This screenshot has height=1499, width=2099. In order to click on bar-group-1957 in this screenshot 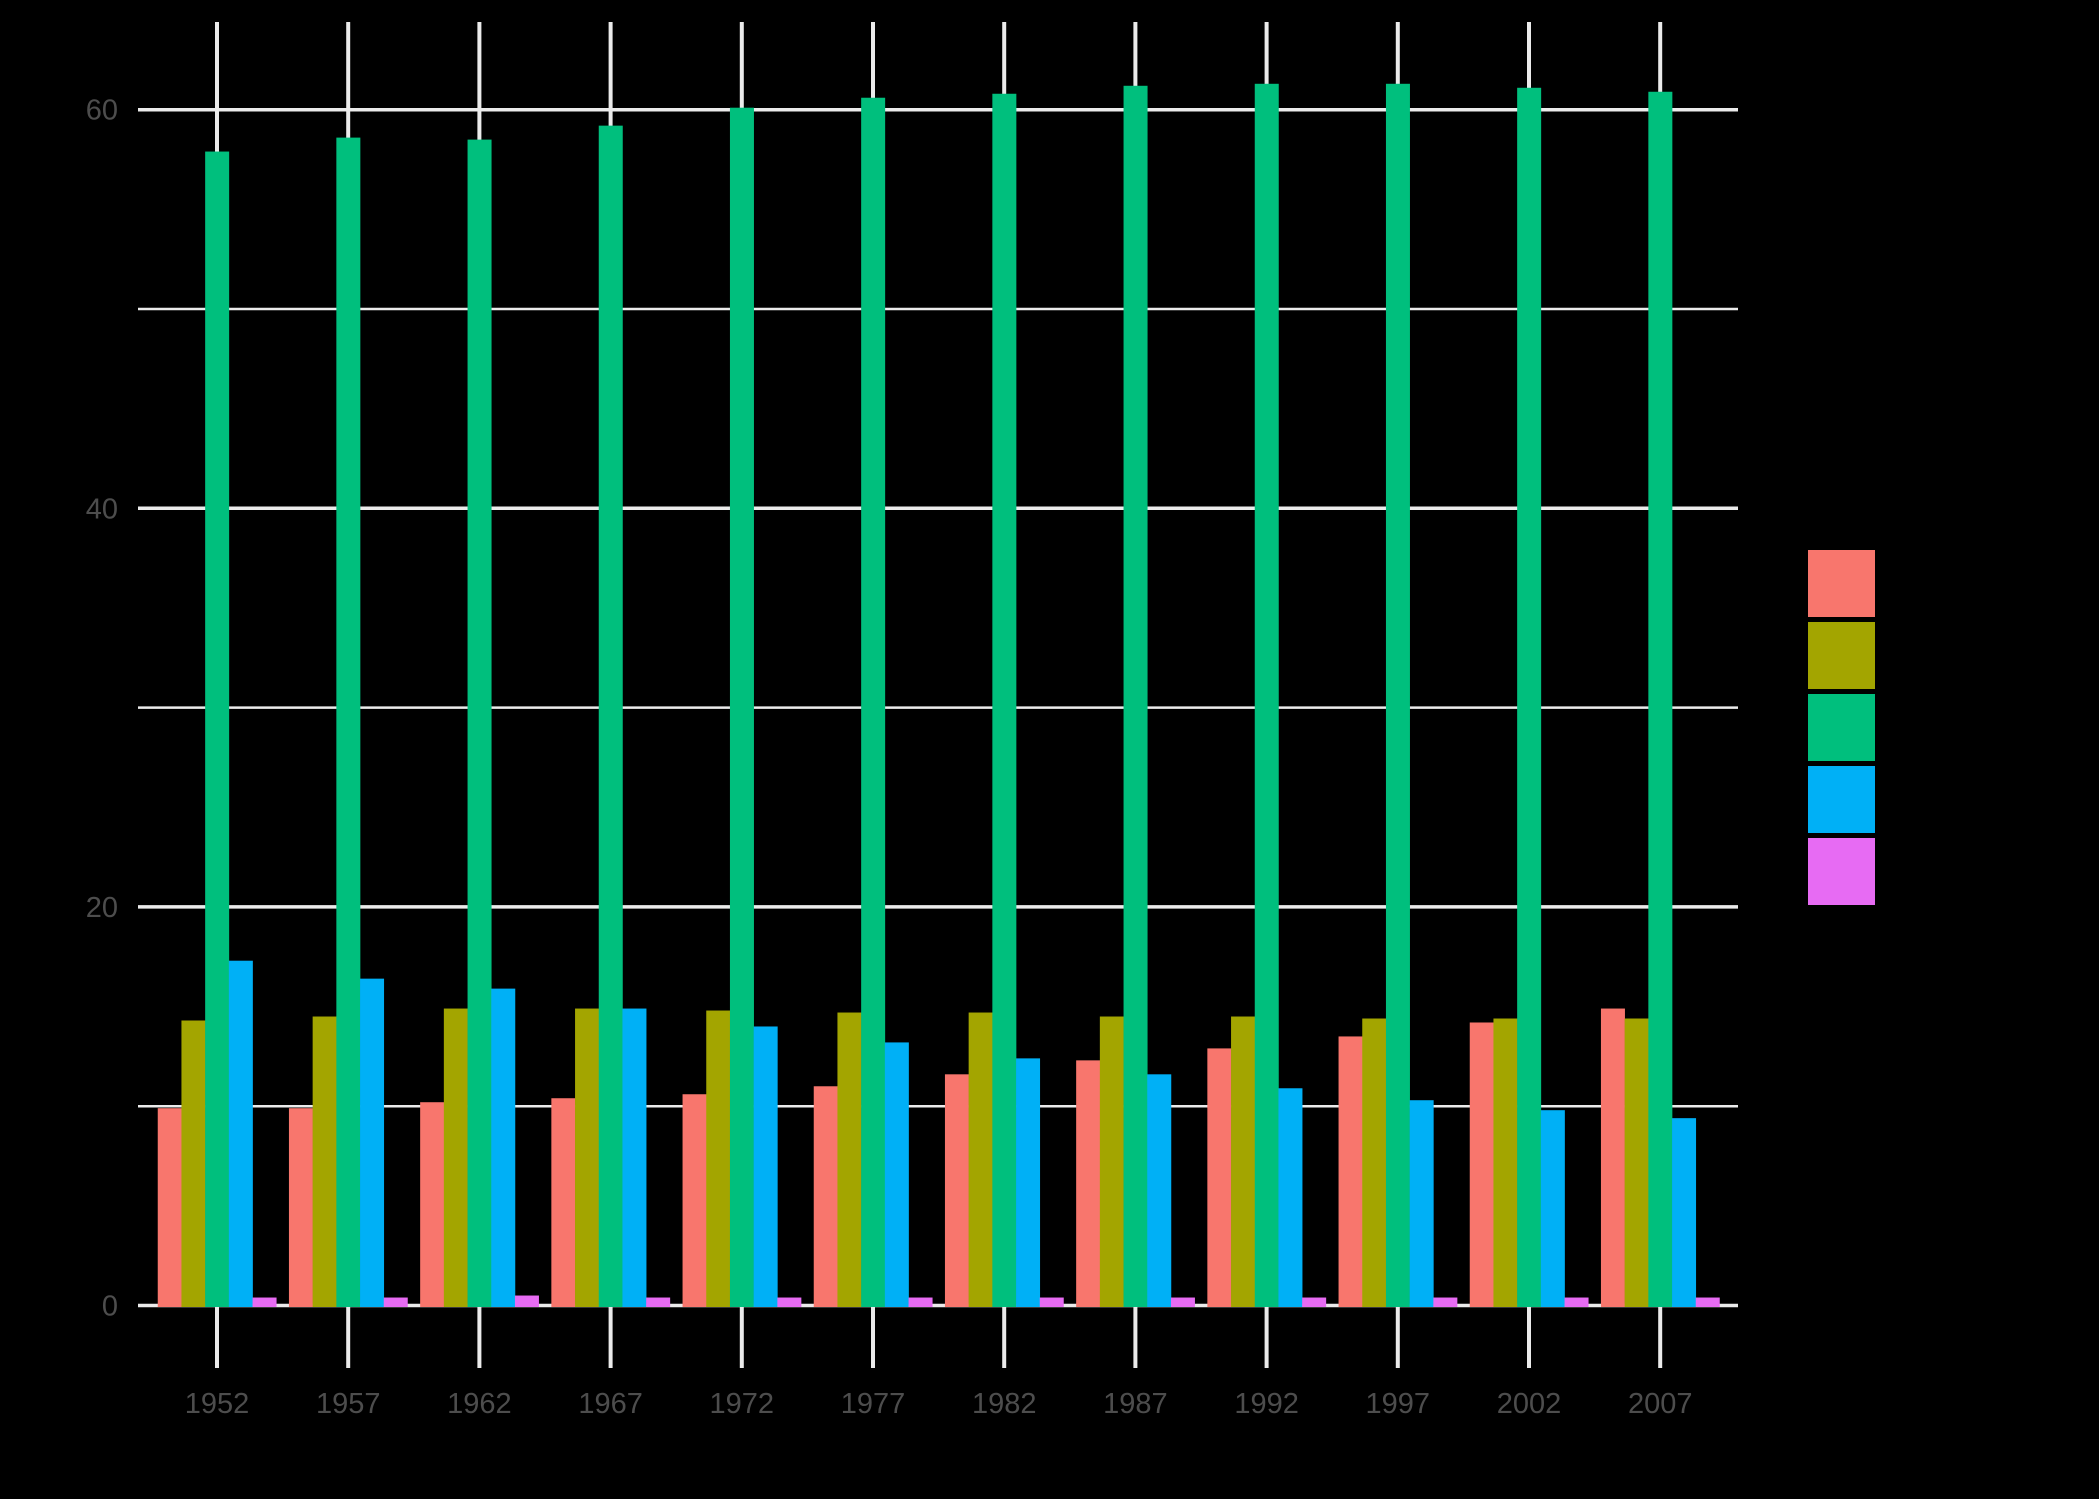, I will do `click(348, 722)`.